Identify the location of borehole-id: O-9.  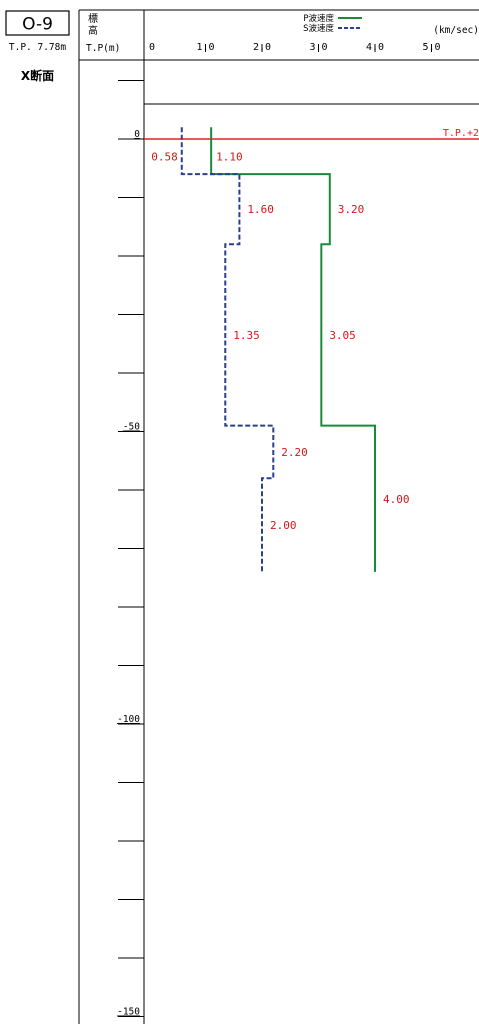
(37, 25).